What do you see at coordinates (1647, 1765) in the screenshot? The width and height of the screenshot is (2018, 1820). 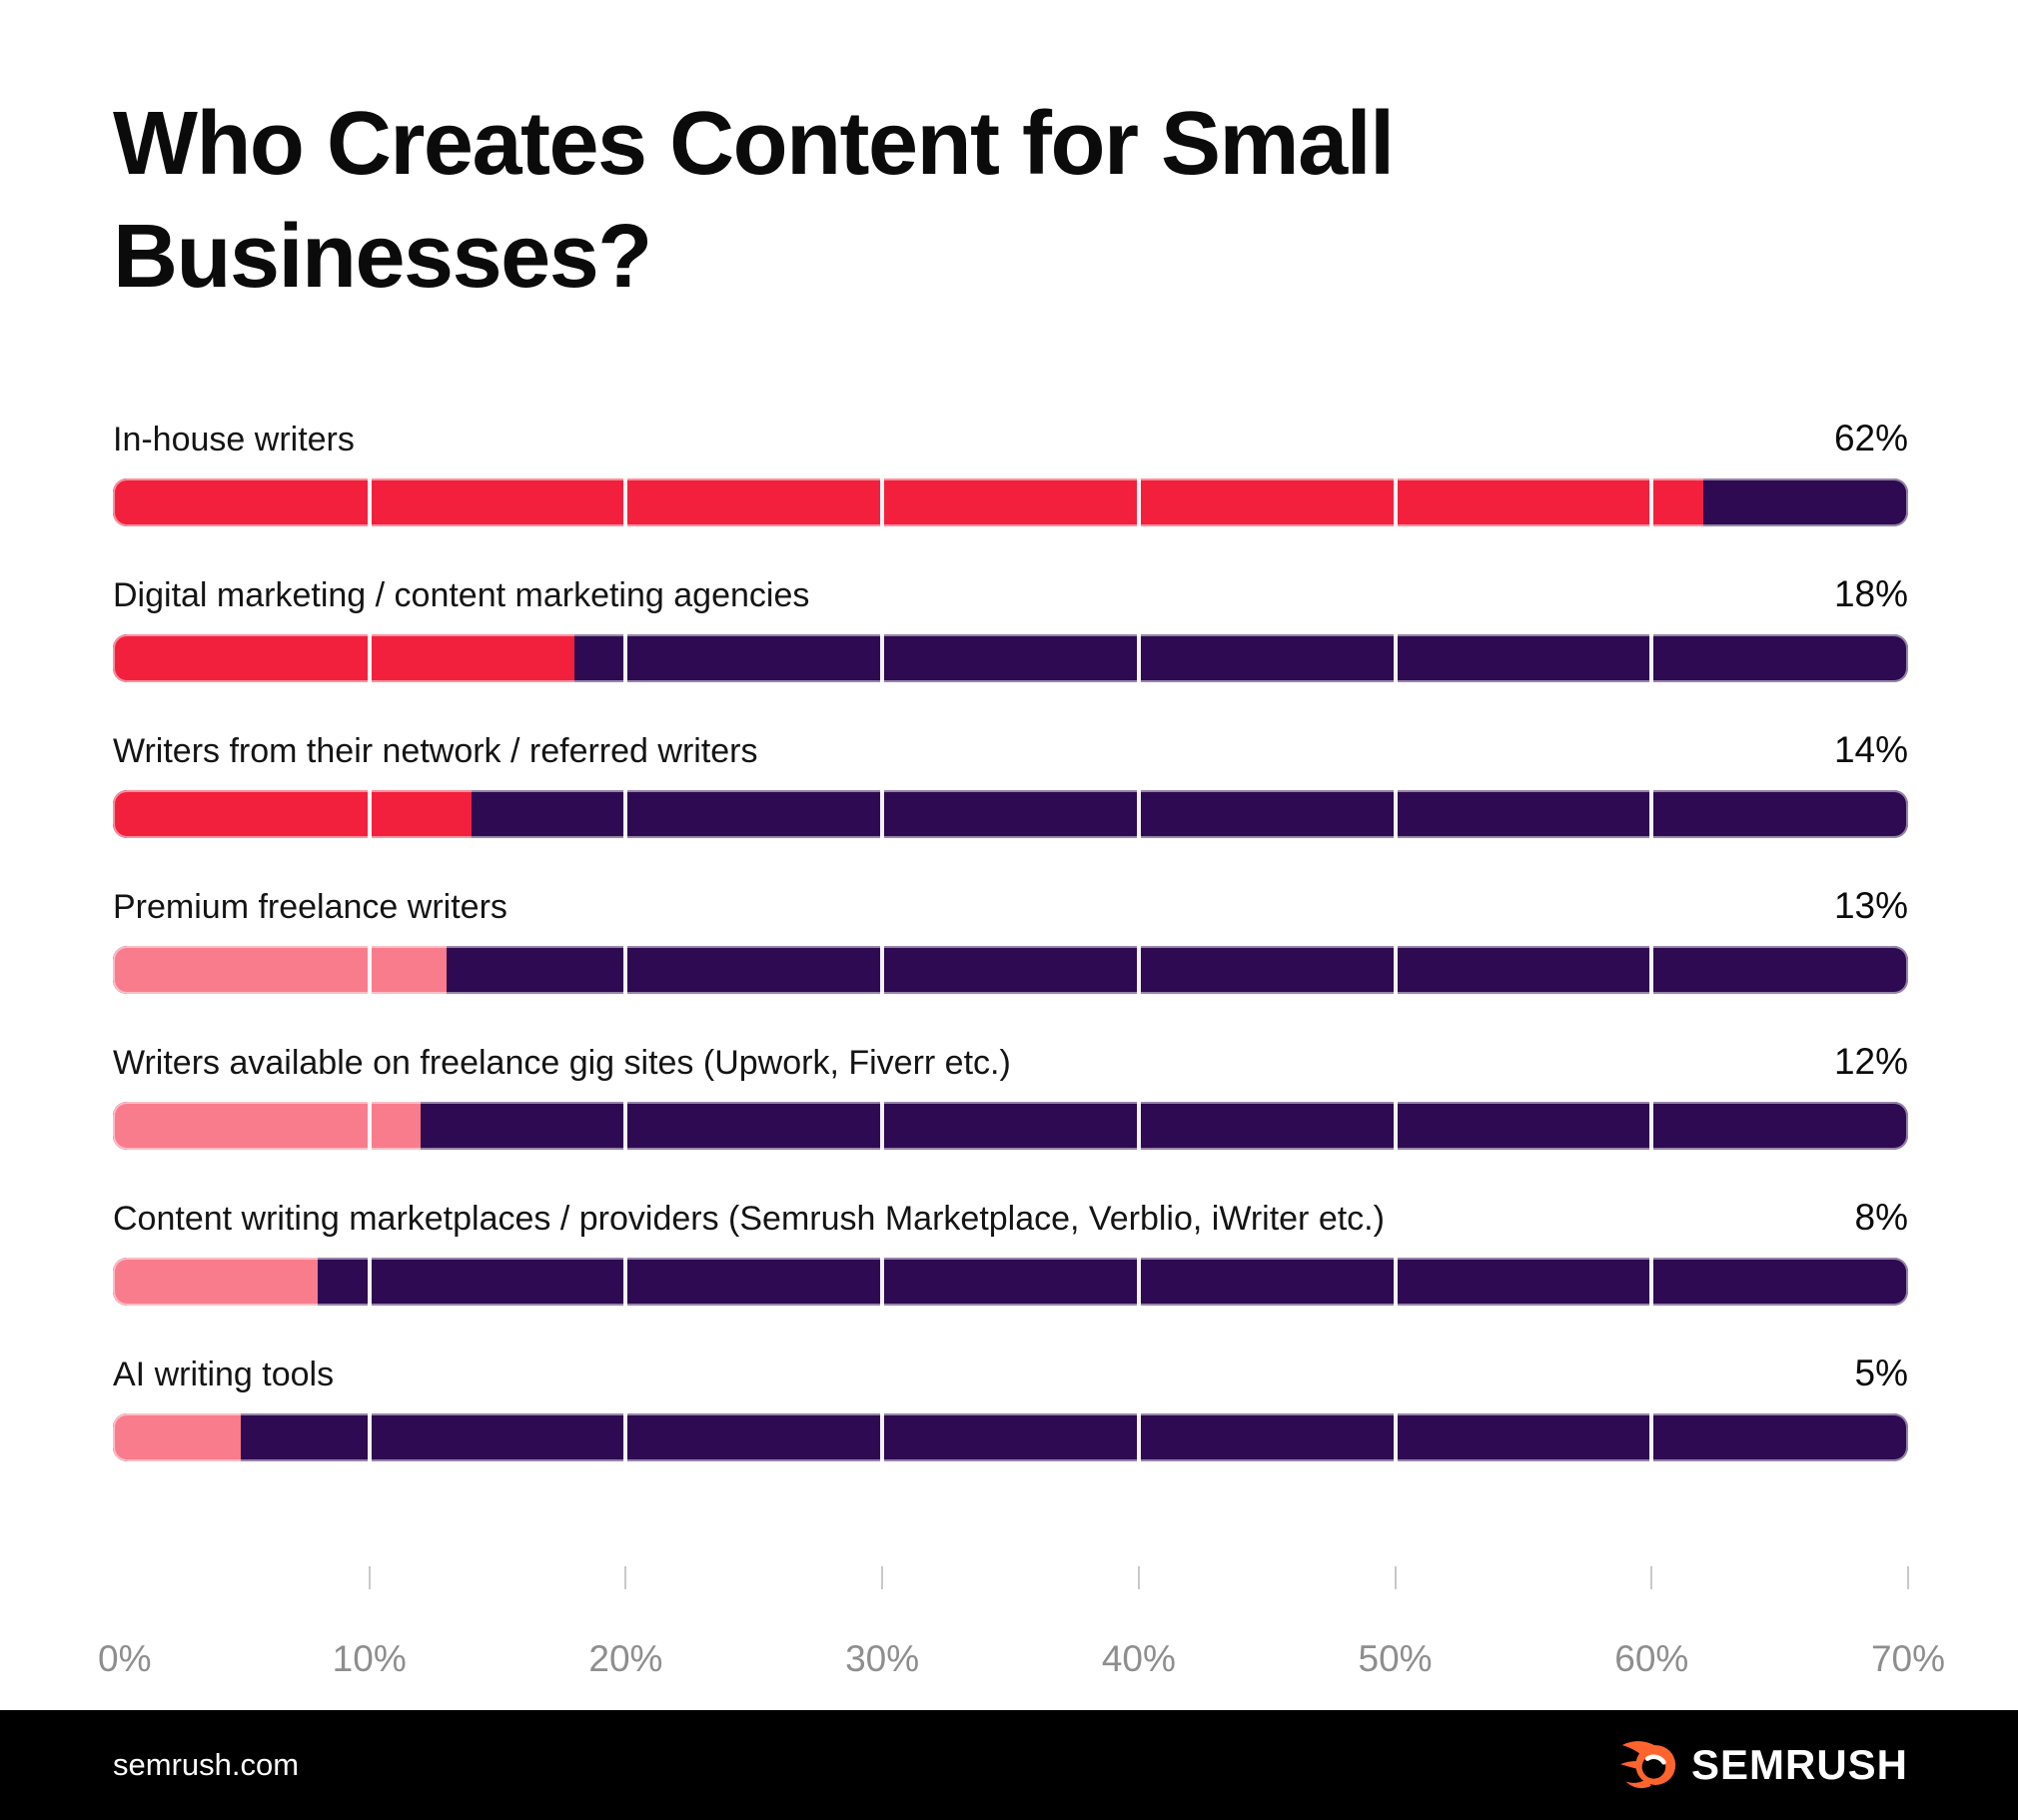 I see `semrush-flame-icon` at bounding box center [1647, 1765].